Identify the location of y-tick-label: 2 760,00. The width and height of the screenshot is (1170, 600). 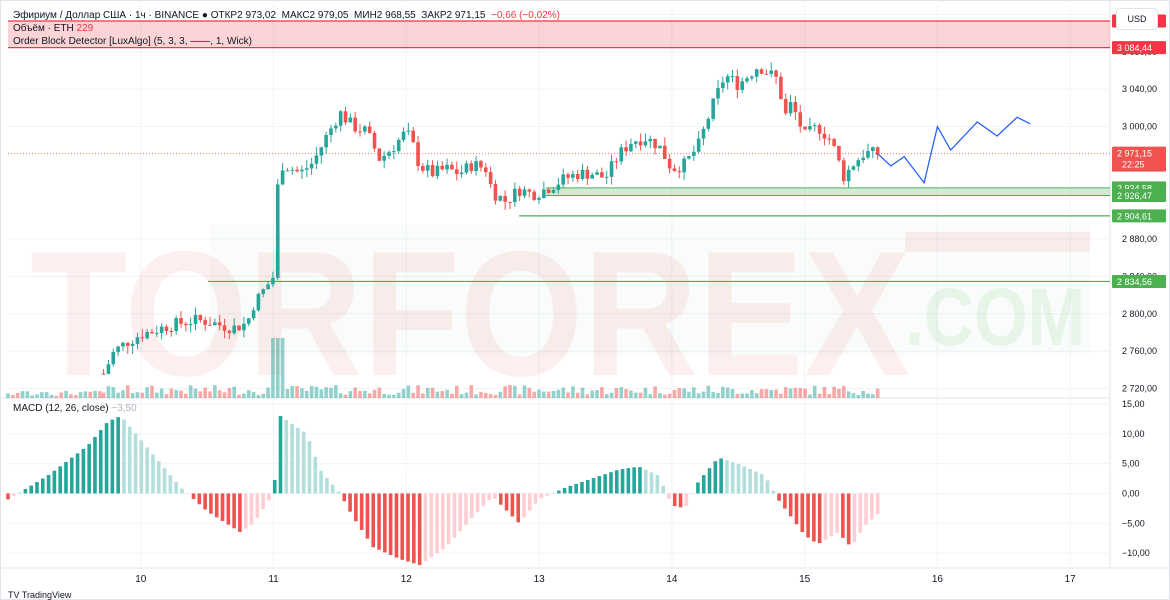
(1139, 351).